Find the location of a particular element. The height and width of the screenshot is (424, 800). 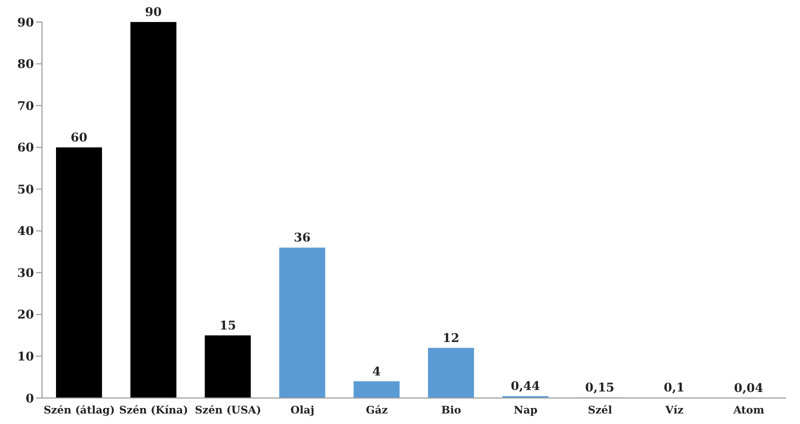

x-tick-label: Szél is located at coordinates (600, 410).